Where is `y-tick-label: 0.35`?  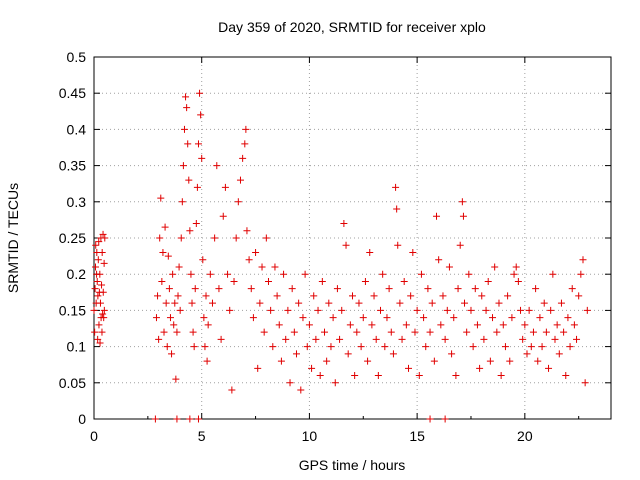 y-tick-label: 0.35 is located at coordinates (72, 166).